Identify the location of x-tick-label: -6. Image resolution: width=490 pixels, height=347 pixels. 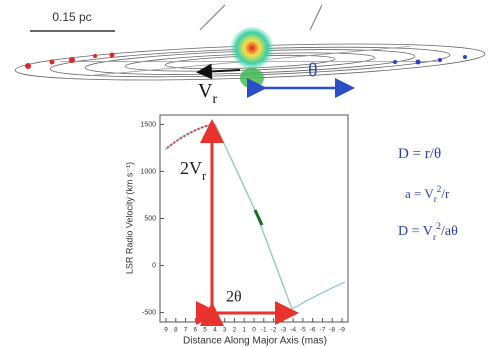
(313, 330).